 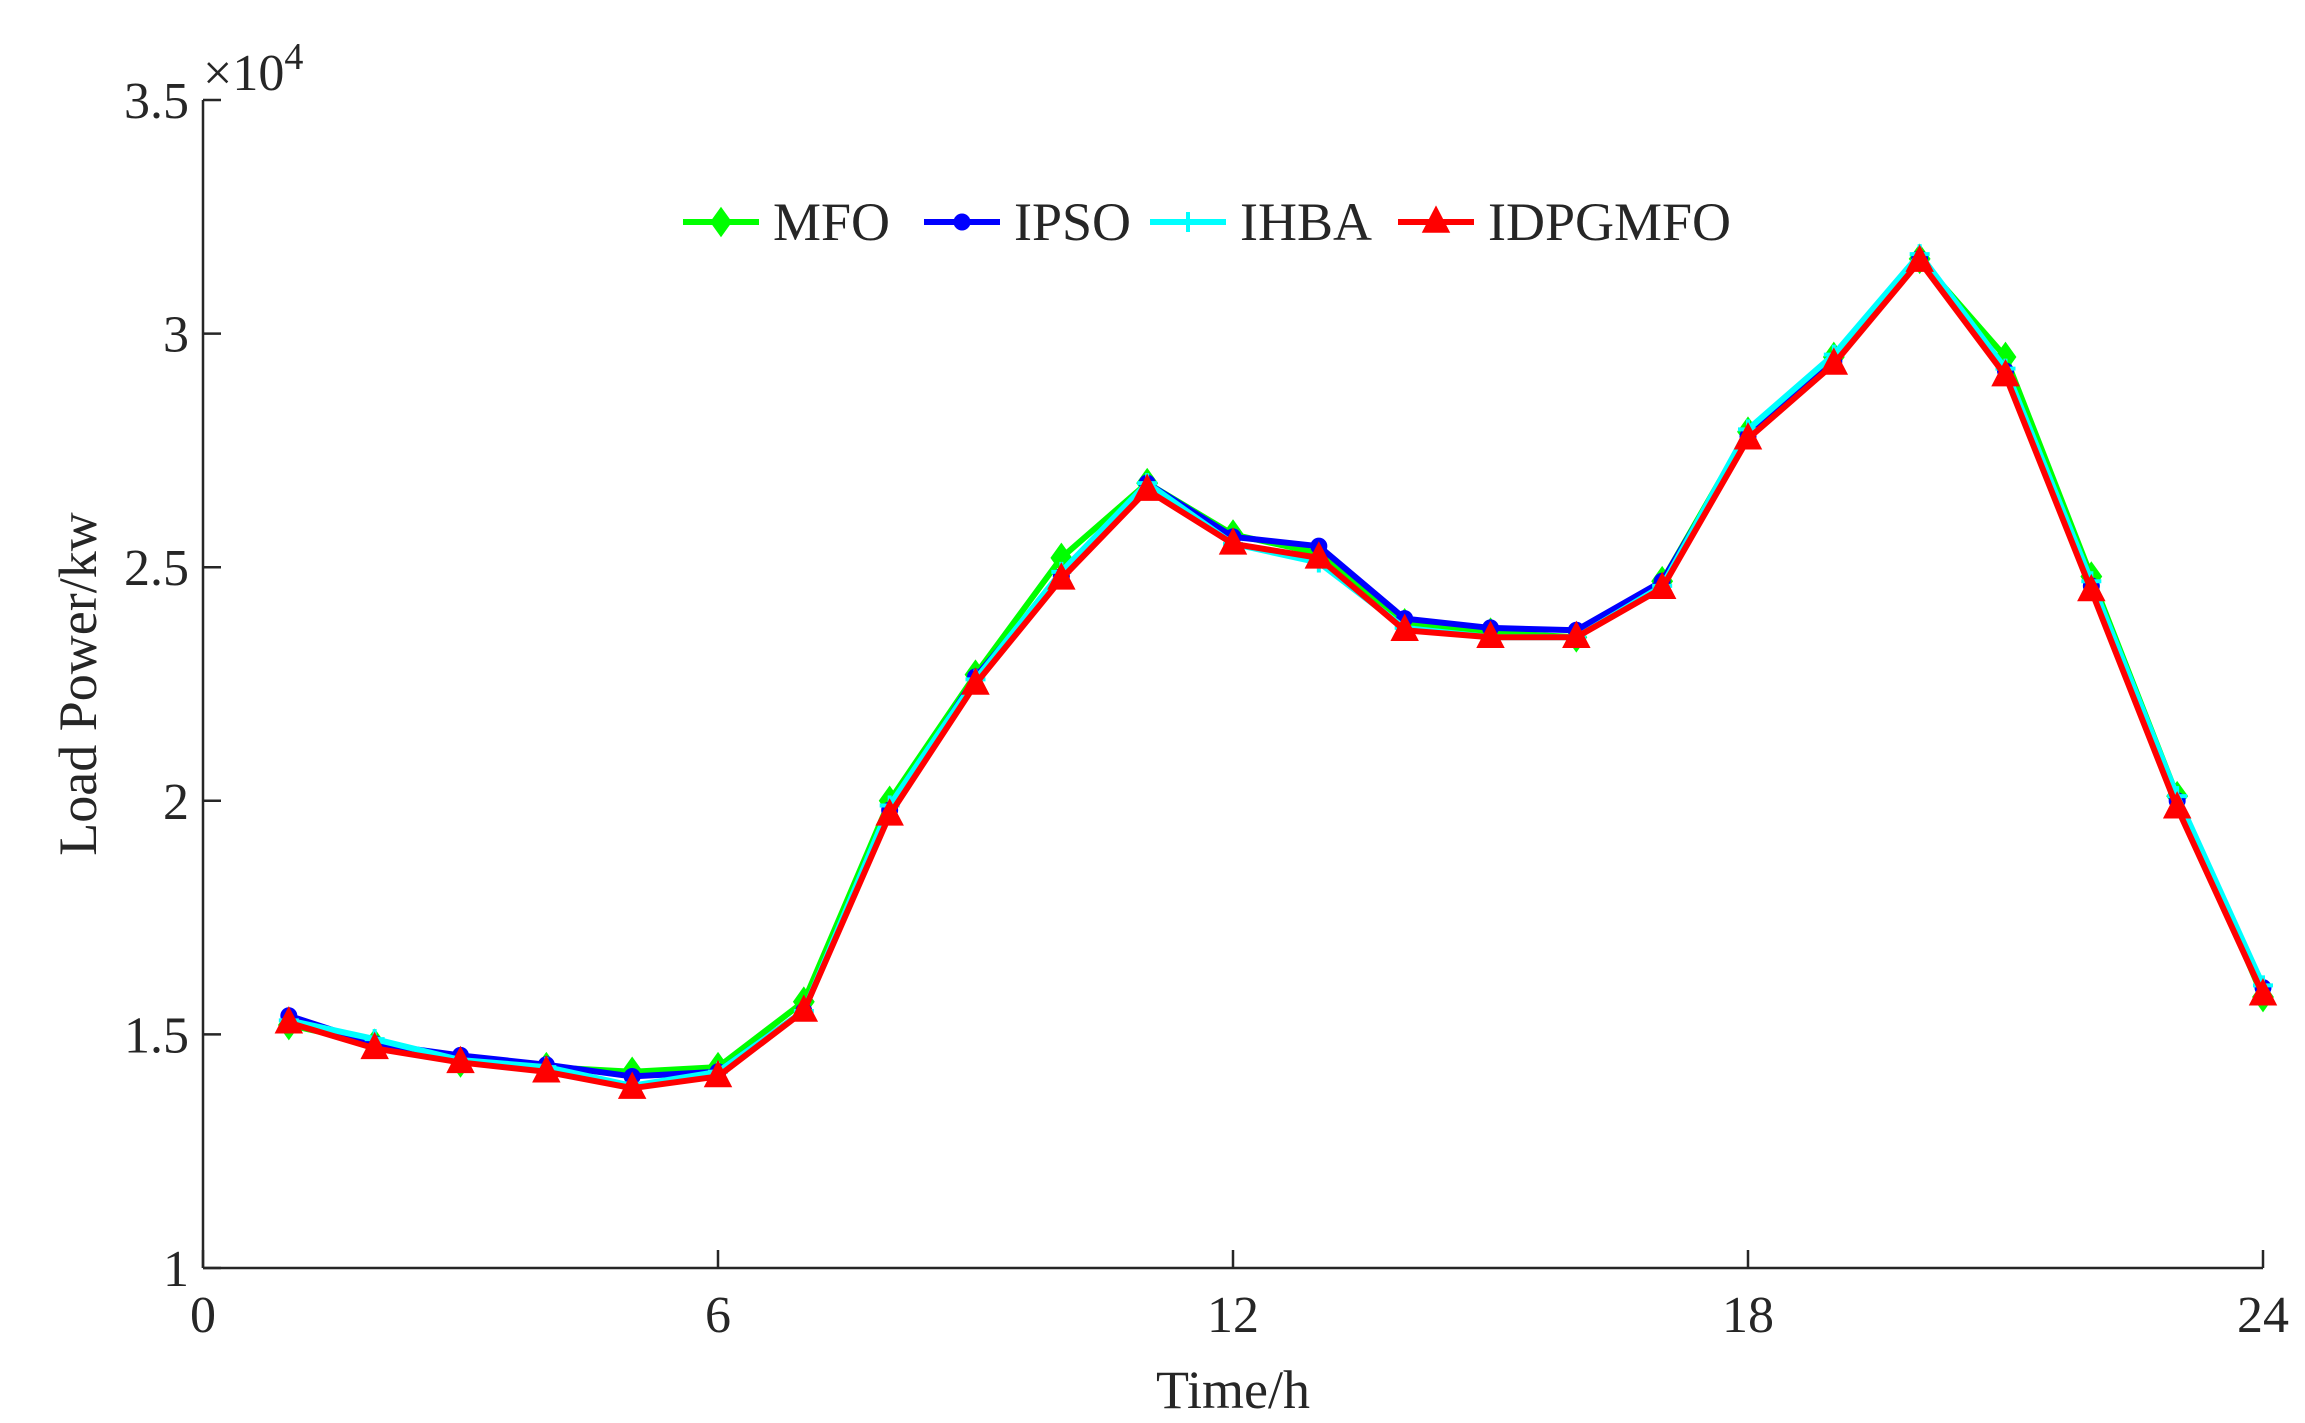 What do you see at coordinates (293, 57) in the screenshot?
I see `y-exponent-power: 4` at bounding box center [293, 57].